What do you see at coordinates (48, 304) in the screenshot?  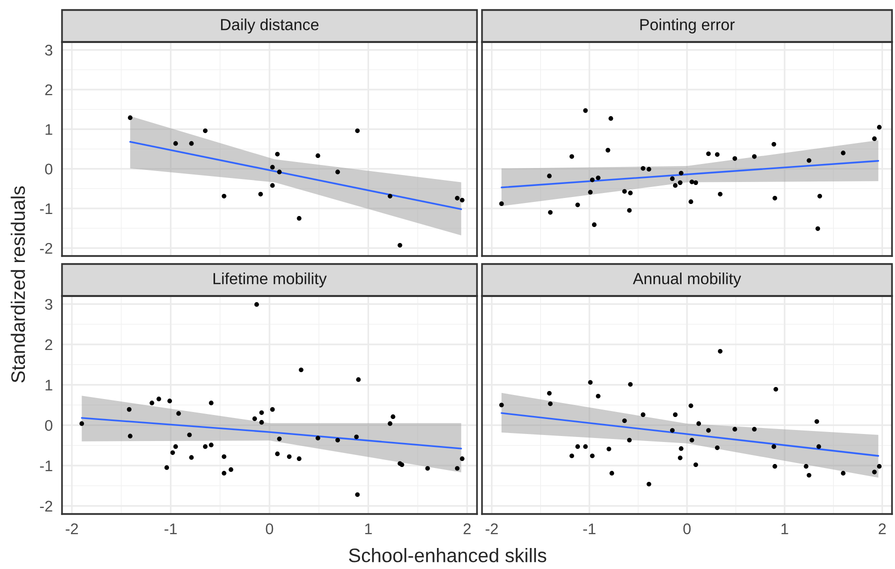 I see `y-tick-label: 3` at bounding box center [48, 304].